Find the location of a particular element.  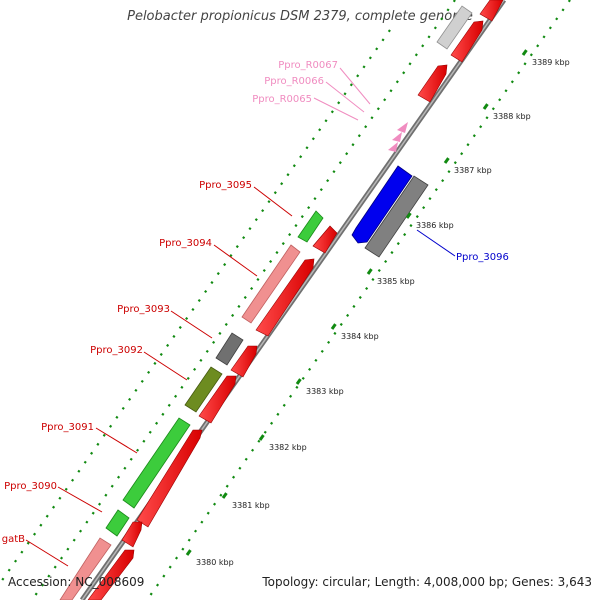

label-ppro-3091: Ppro_3091 is located at coordinates (67, 427).